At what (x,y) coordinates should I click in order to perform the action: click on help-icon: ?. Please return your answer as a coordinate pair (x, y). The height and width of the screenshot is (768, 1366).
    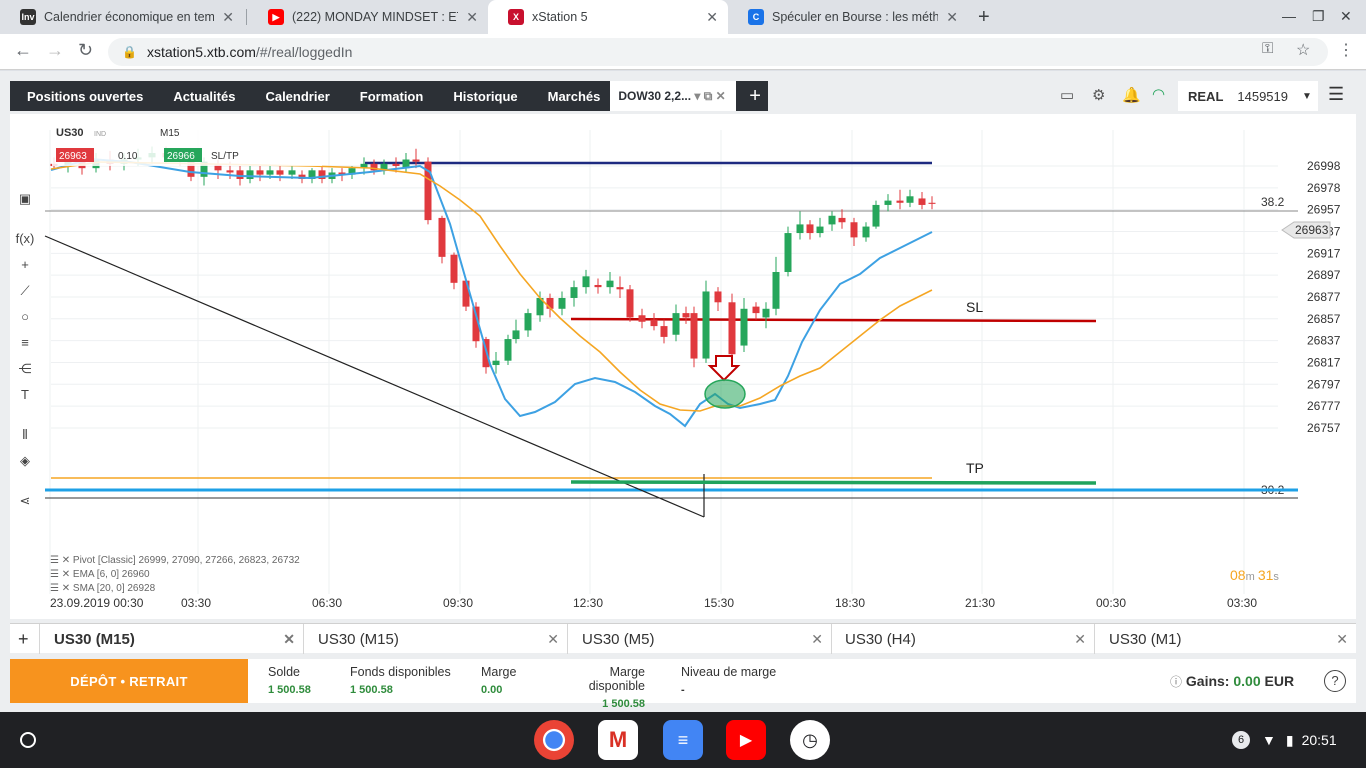
    Looking at the image, I should click on (1335, 681).